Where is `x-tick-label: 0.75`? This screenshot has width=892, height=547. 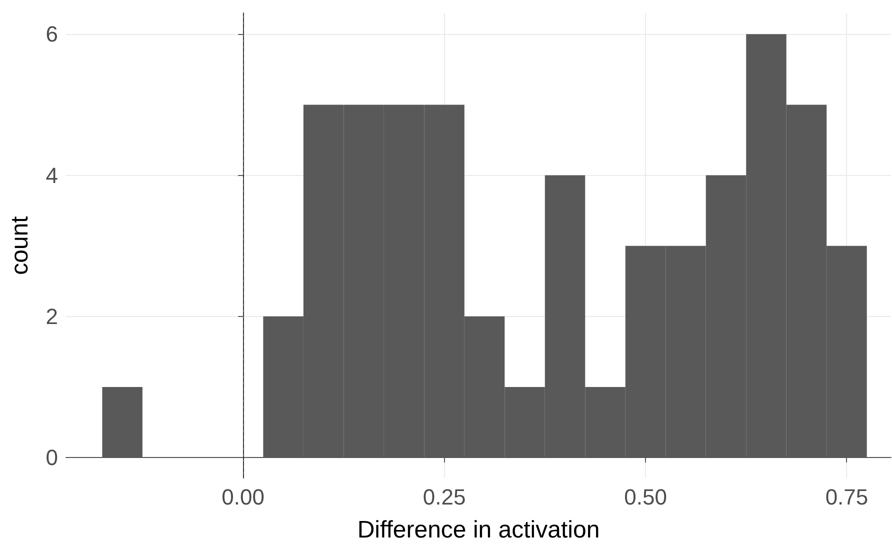 x-tick-label: 0.75 is located at coordinates (846, 497).